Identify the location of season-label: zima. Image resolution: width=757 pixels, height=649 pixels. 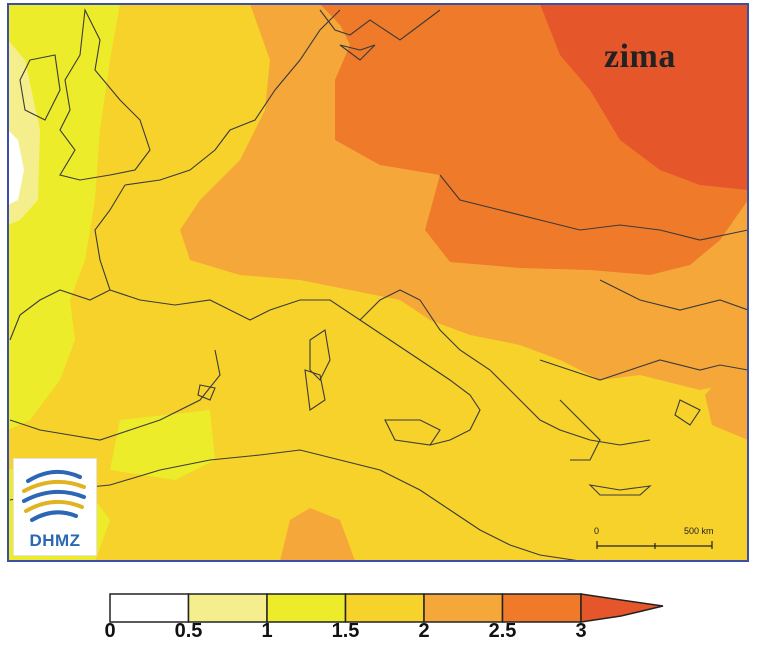
(640, 56).